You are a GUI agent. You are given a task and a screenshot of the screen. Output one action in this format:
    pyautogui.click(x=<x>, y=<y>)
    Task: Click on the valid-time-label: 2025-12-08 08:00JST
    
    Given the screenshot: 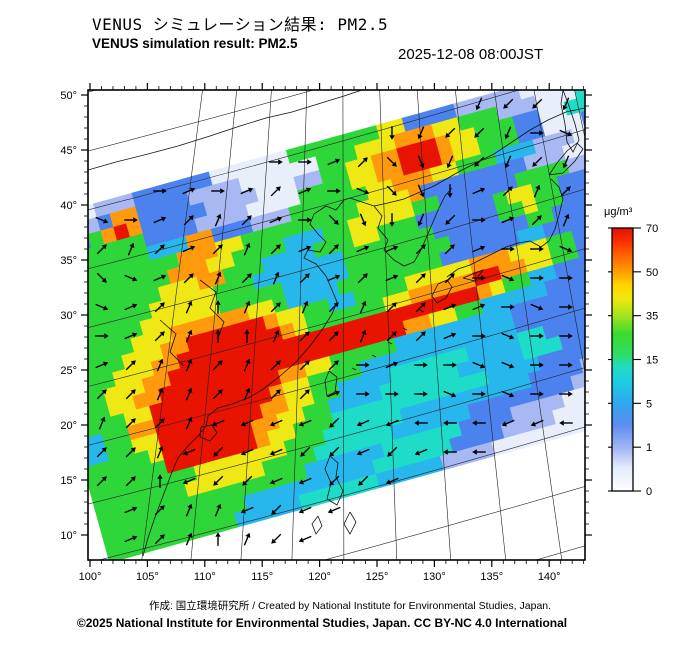 What is the action you would take?
    pyautogui.click(x=471, y=54)
    